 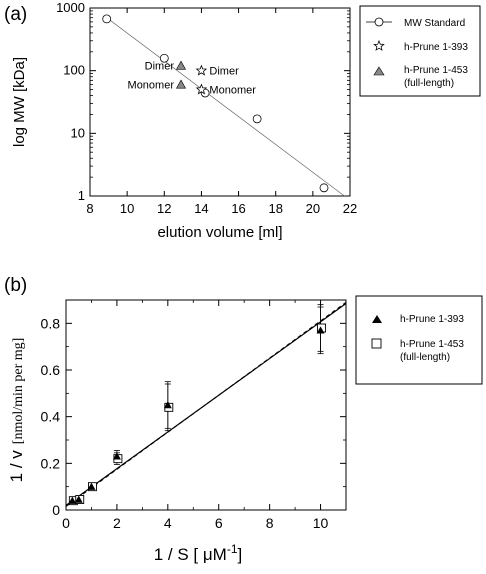 What do you see at coordinates (66, 523) in the screenshot?
I see `x-tick-label: 0` at bounding box center [66, 523].